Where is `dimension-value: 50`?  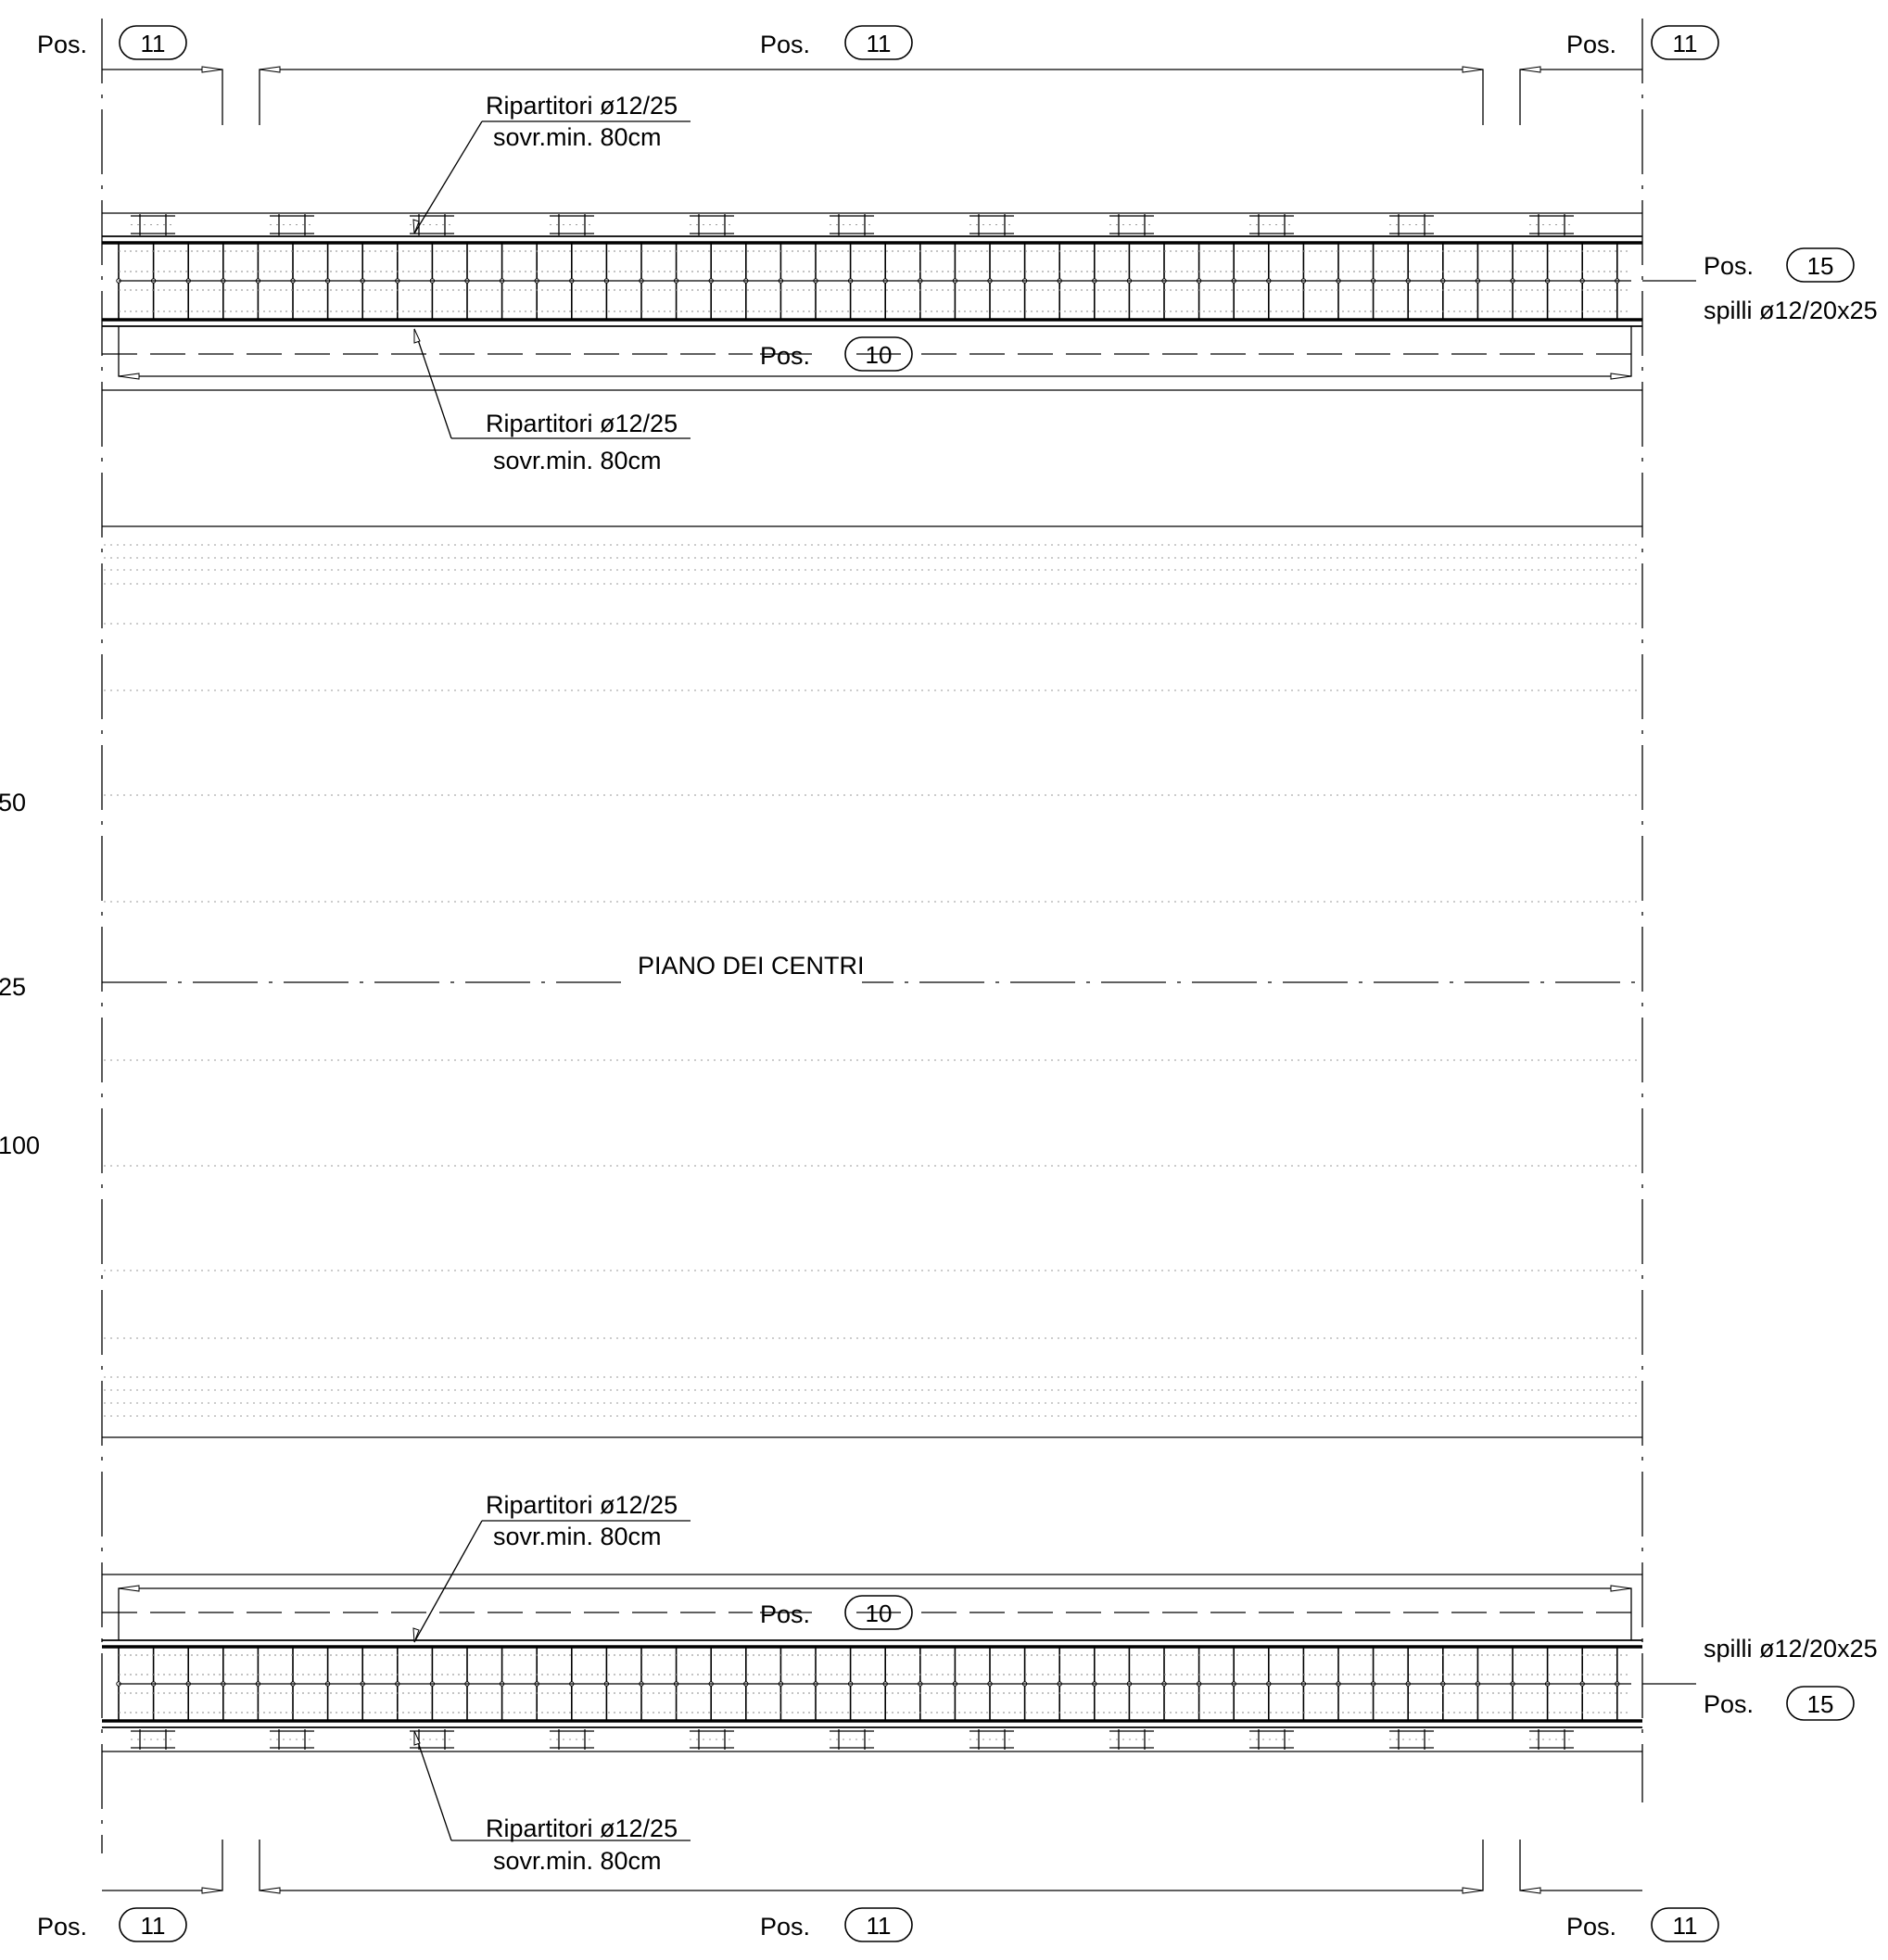
dimension-value: 50 is located at coordinates (13, 802).